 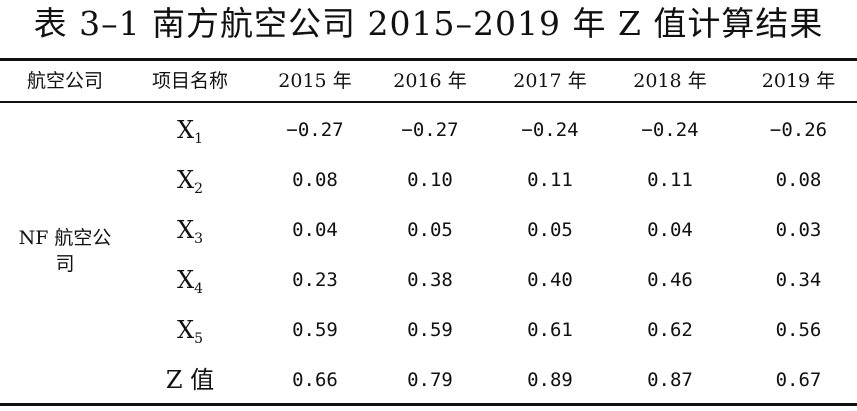 I want to click on table-bottom-rule, so click(x=428, y=404).